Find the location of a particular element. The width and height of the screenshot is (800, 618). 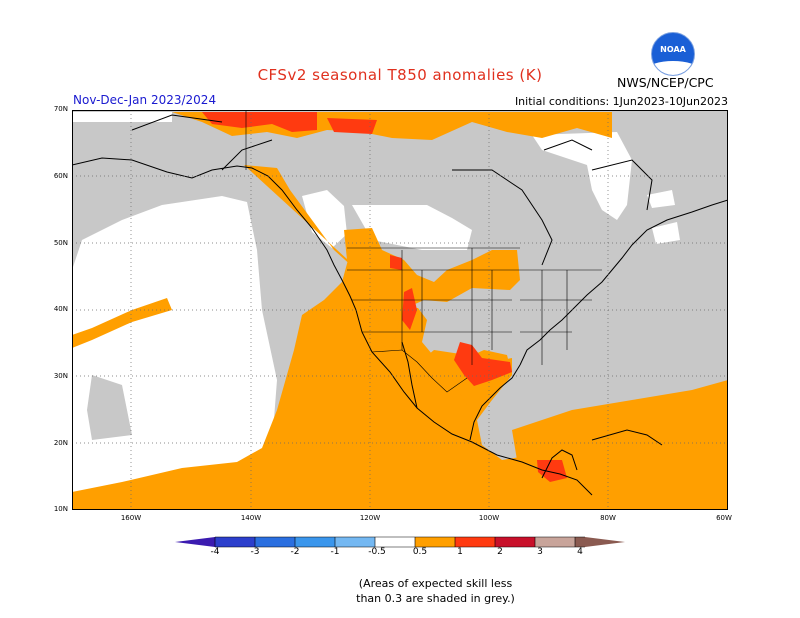

lon-label: 120W is located at coordinates (370, 518).